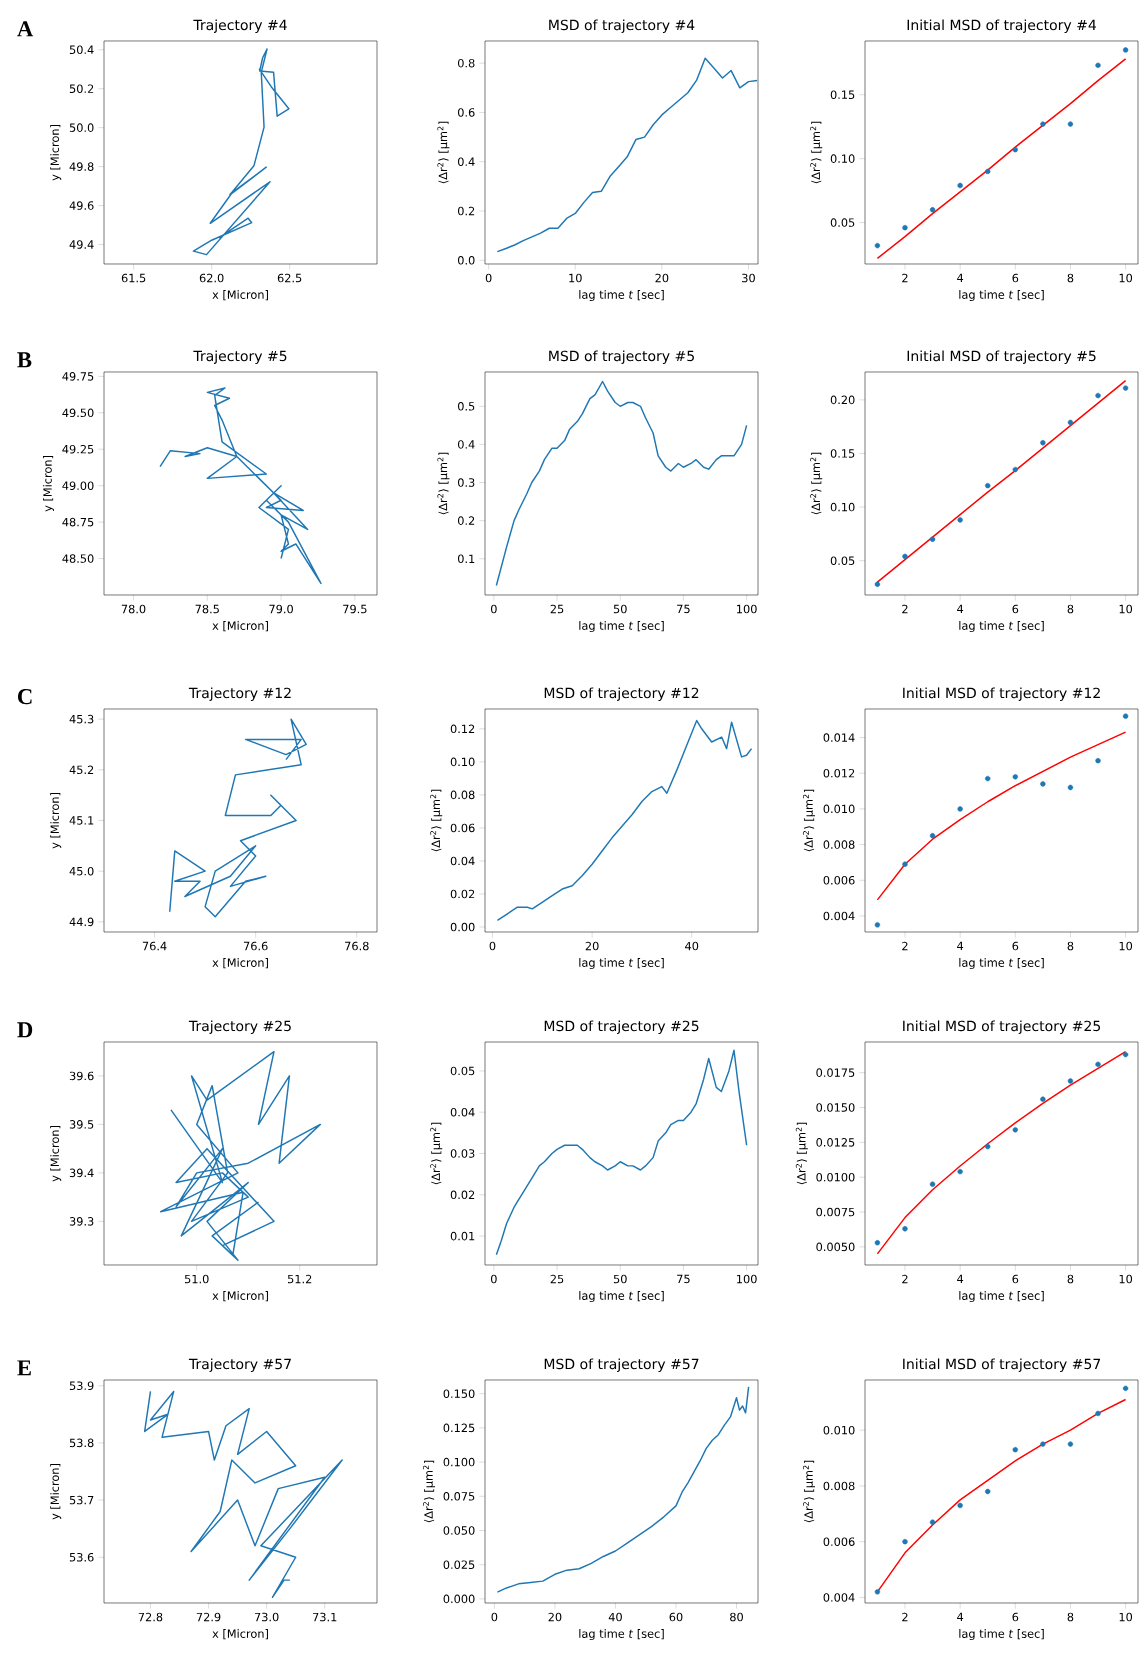 This screenshot has height=1666, width=1147. I want to click on y-tick-label: 0.8, so click(466, 63).